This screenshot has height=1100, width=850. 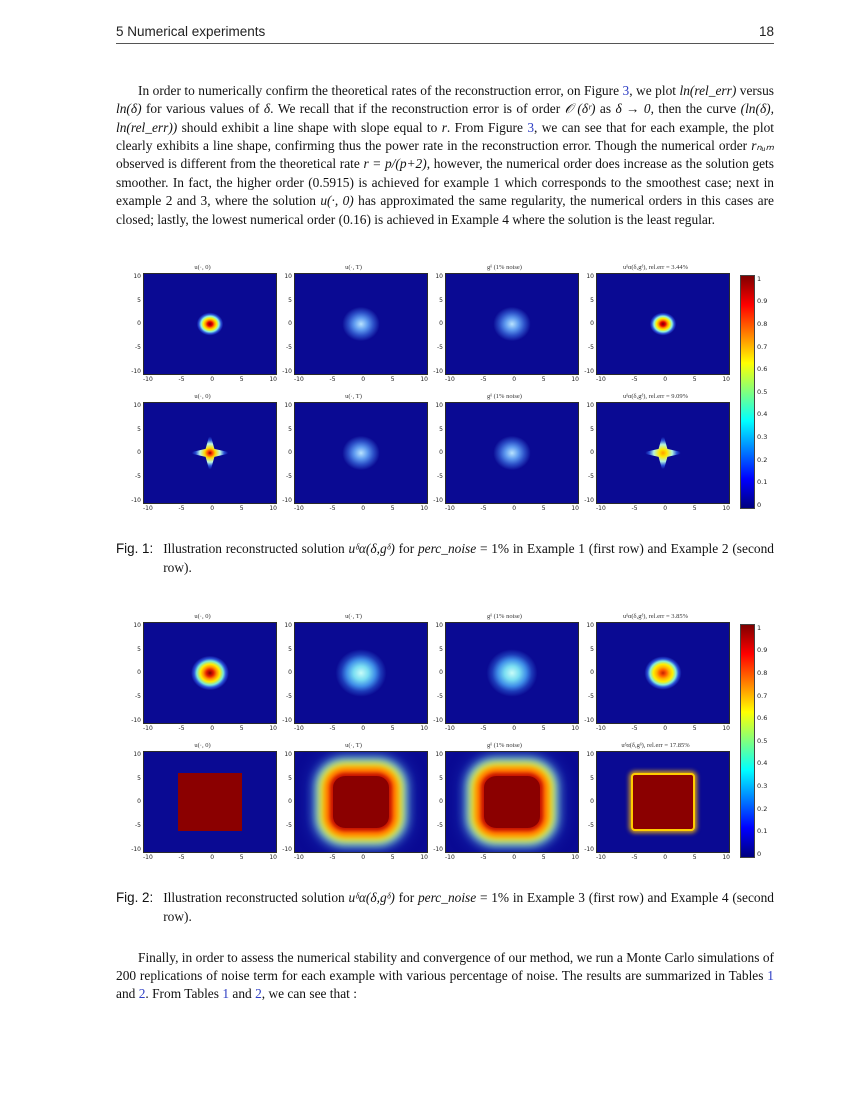 I want to click on colorbar-tick-label: 0.5, so click(x=762, y=391).